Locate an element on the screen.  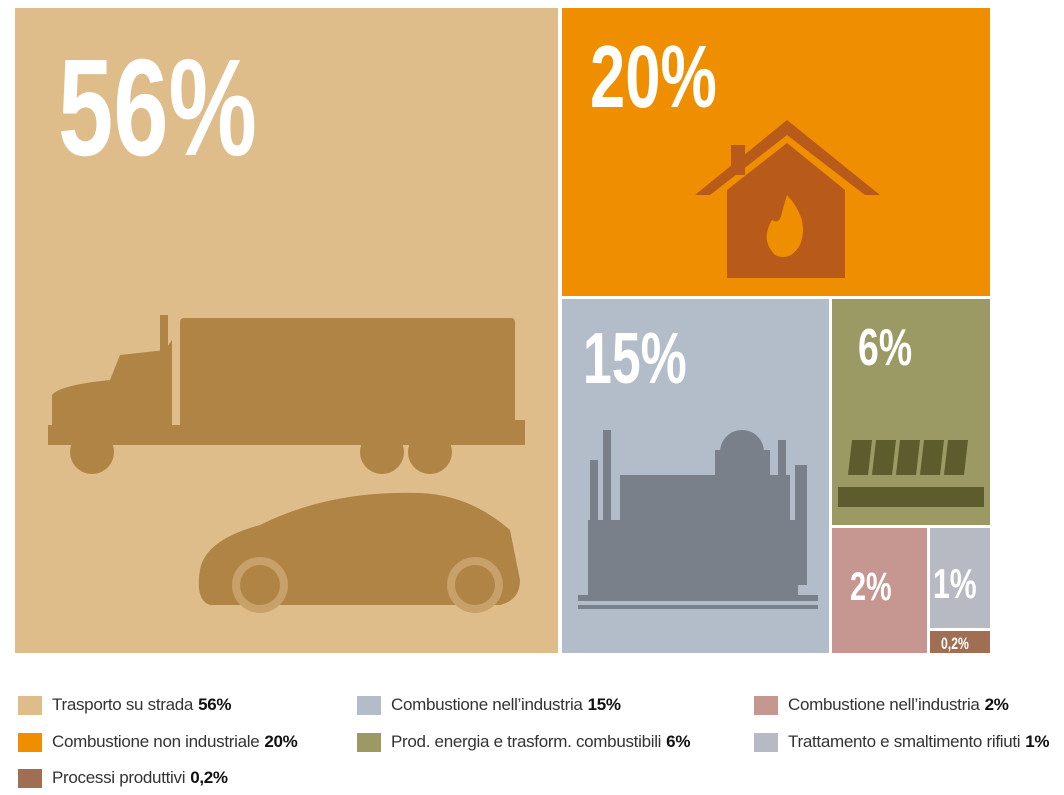
legend-item: Processi produttivi 0,2% is located at coordinates (123, 778).